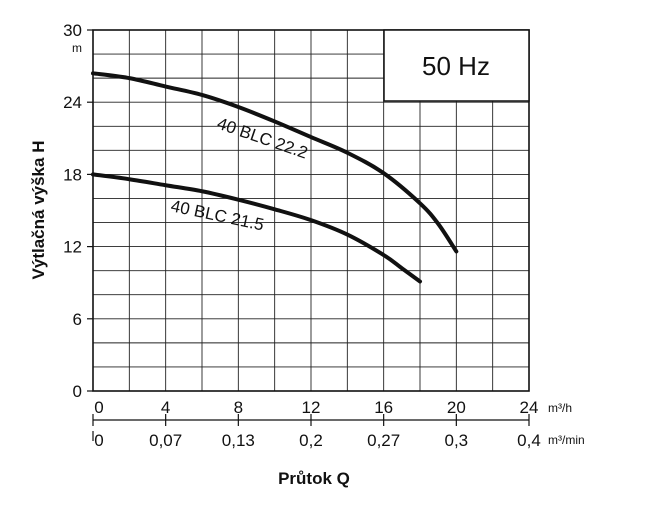 Image resolution: width=655 pixels, height=506 pixels. Describe the element at coordinates (72, 30) in the screenshot. I see `y-tick-label: 30` at that location.